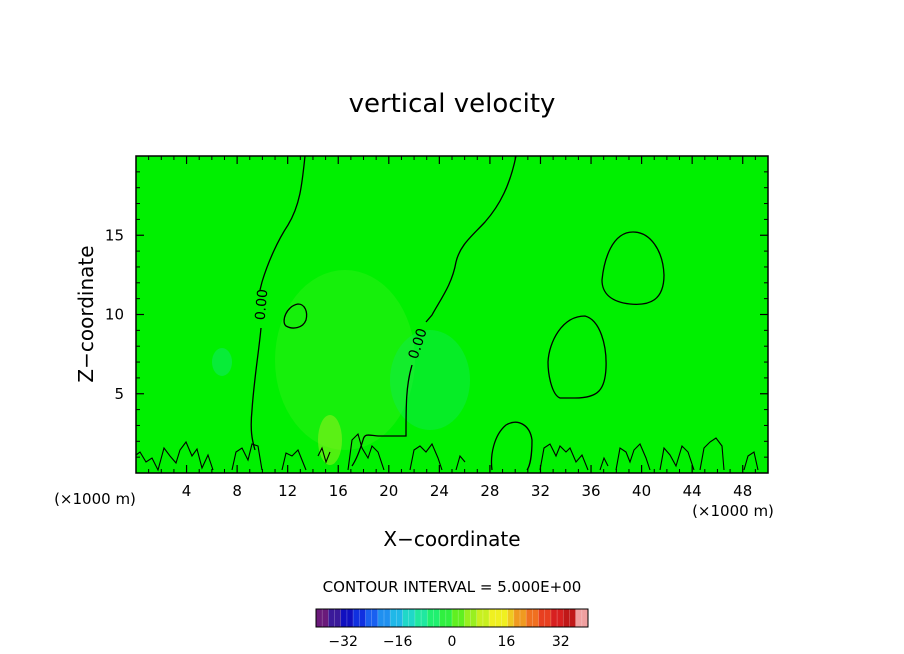 This screenshot has height=654, width=904. I want to click on contour-interval-text: CONTOUR INTERVAL = 5.000E+00, so click(452, 587).